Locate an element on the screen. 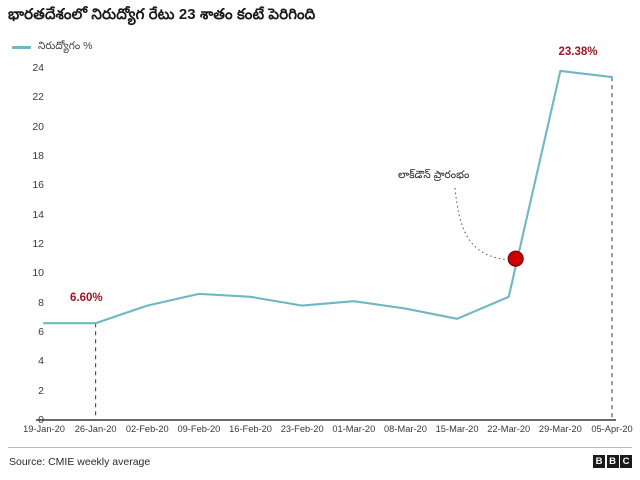  x-axis-tick-label: 09-Feb-20 is located at coordinates (199, 429).